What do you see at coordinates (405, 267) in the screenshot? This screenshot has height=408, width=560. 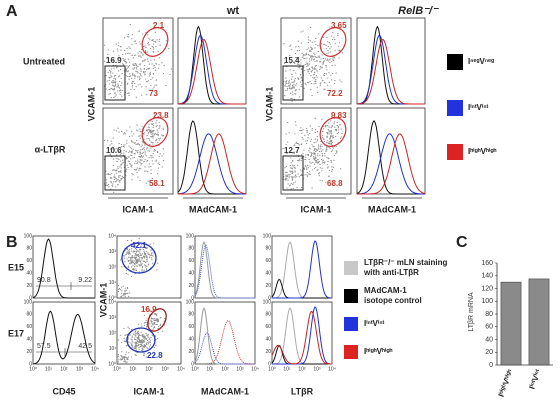 I see `legend-label: LTβR⁻/⁻ mLN staining with anti-LTβR` at bounding box center [405, 267].